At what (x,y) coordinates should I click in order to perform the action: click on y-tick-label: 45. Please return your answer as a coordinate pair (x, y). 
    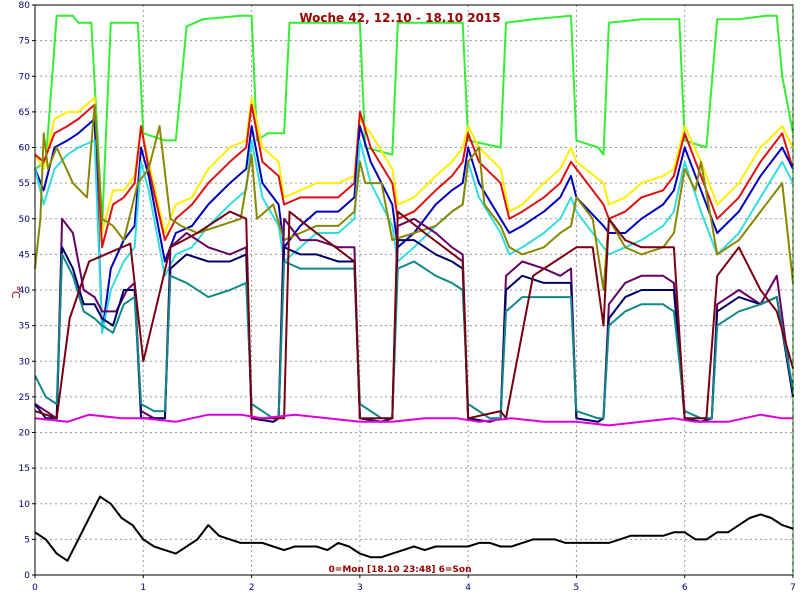
    Looking at the image, I should click on (24, 255).